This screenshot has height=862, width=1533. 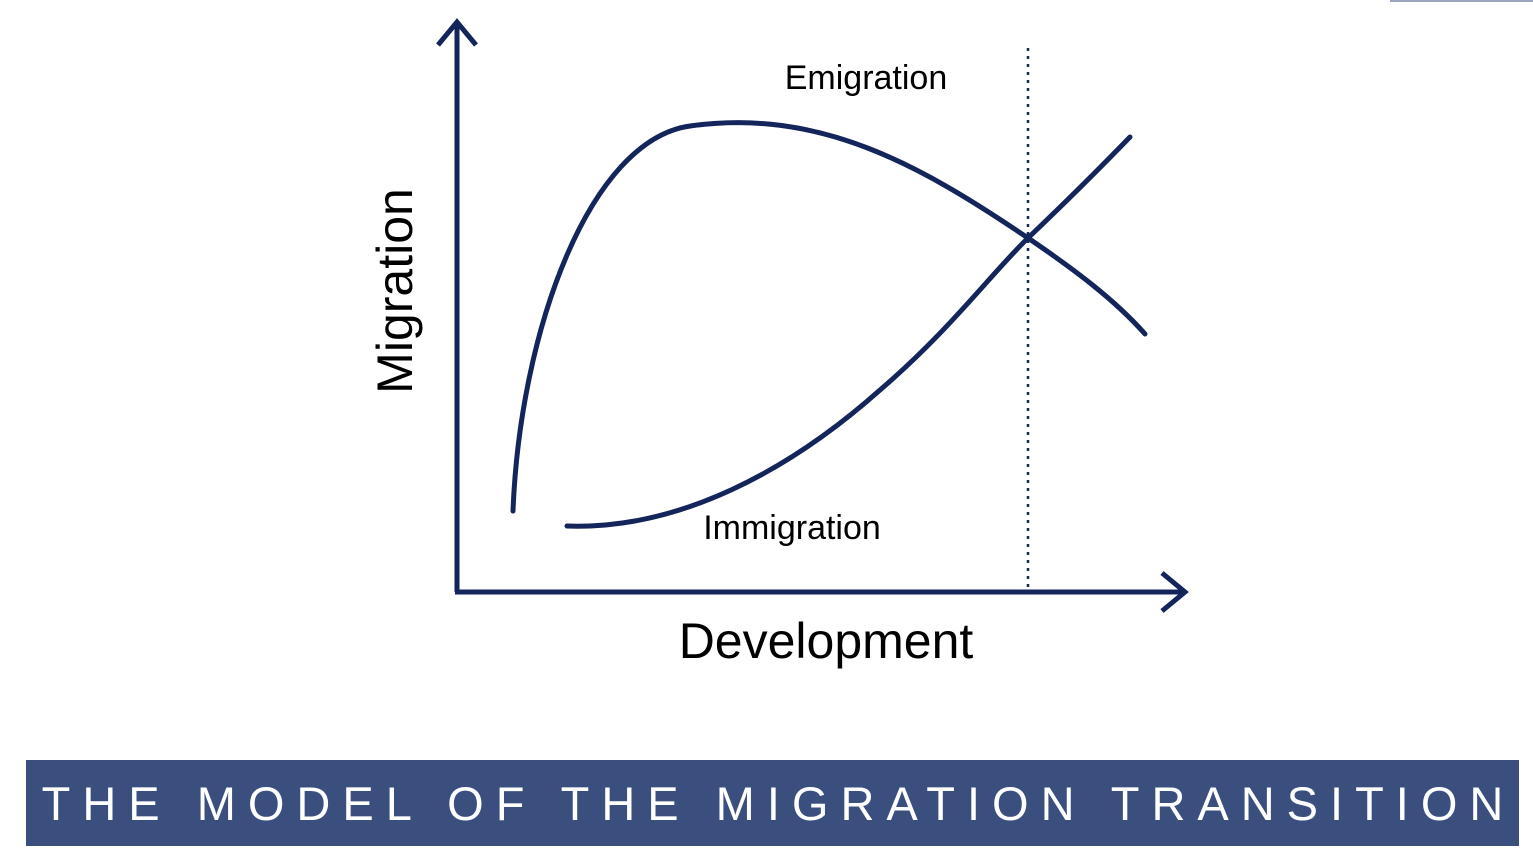 I want to click on slide-title: THE MODEL OF THE MIGRATION TRANSITION, so click(x=778, y=803).